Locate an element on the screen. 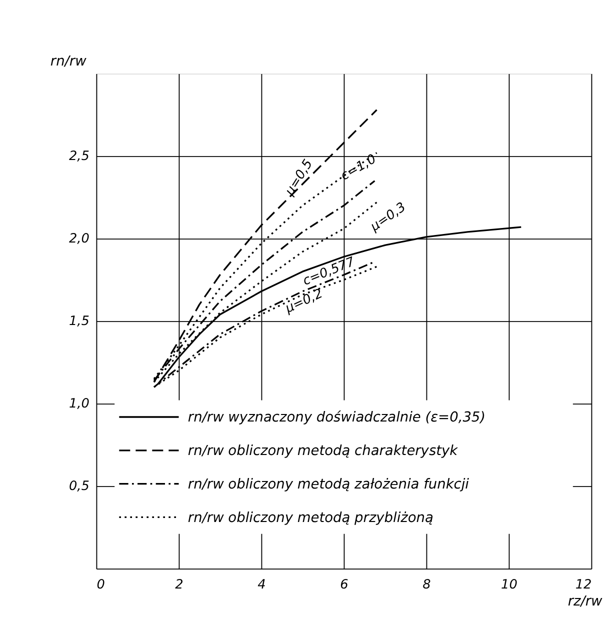 Image resolution: width=616 pixels, height=625 pixels. x-tick-label: 6 is located at coordinates (344, 584).